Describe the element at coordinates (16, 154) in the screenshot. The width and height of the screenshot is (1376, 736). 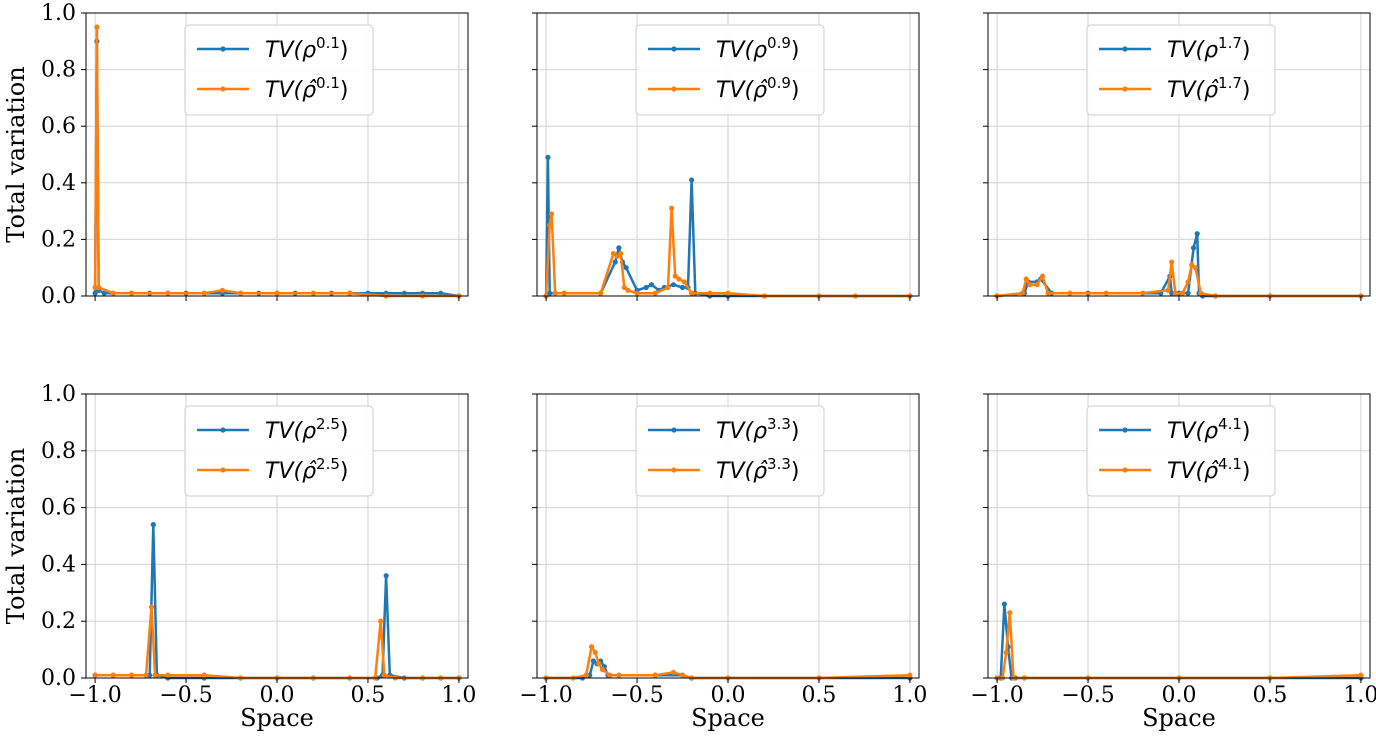
I see `y-axis-label: Total variation` at that location.